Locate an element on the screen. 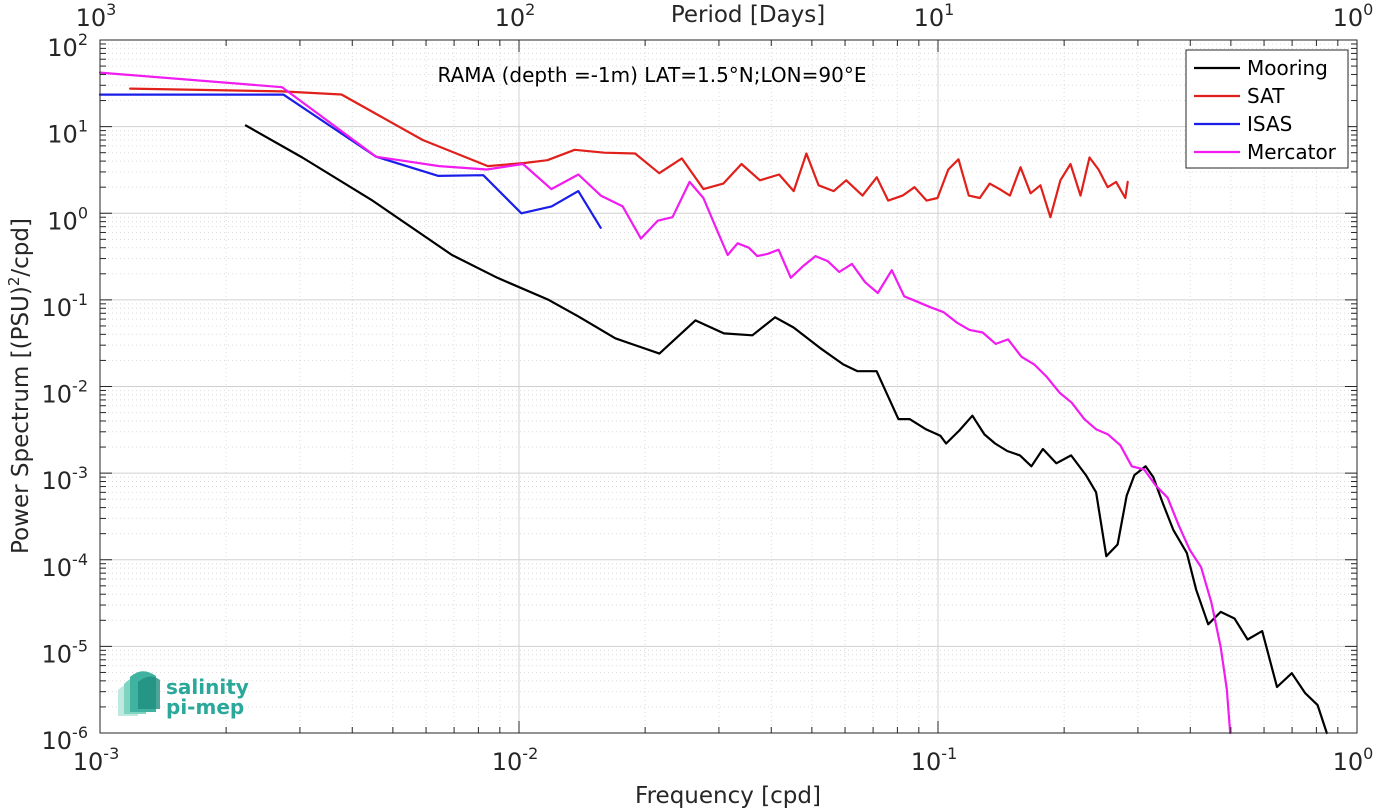  logo-line2: pi-mep is located at coordinates (205, 707).